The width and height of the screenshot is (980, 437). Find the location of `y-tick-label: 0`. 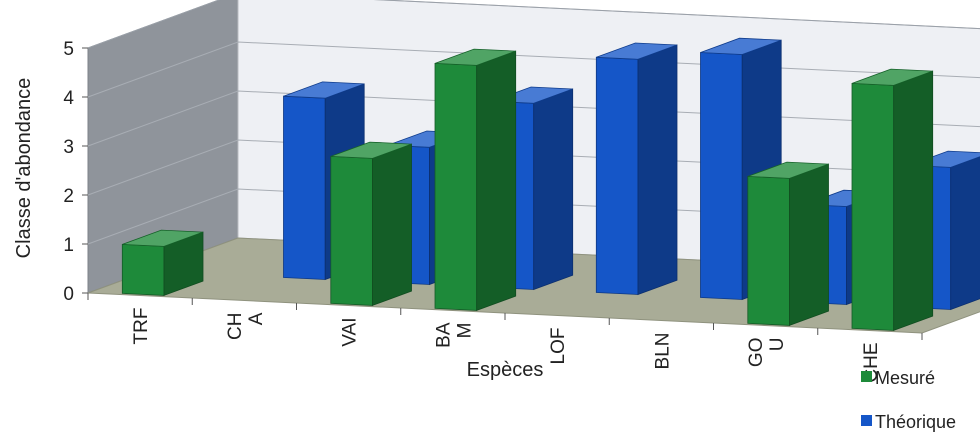

y-tick-label: 0 is located at coordinates (68, 294).